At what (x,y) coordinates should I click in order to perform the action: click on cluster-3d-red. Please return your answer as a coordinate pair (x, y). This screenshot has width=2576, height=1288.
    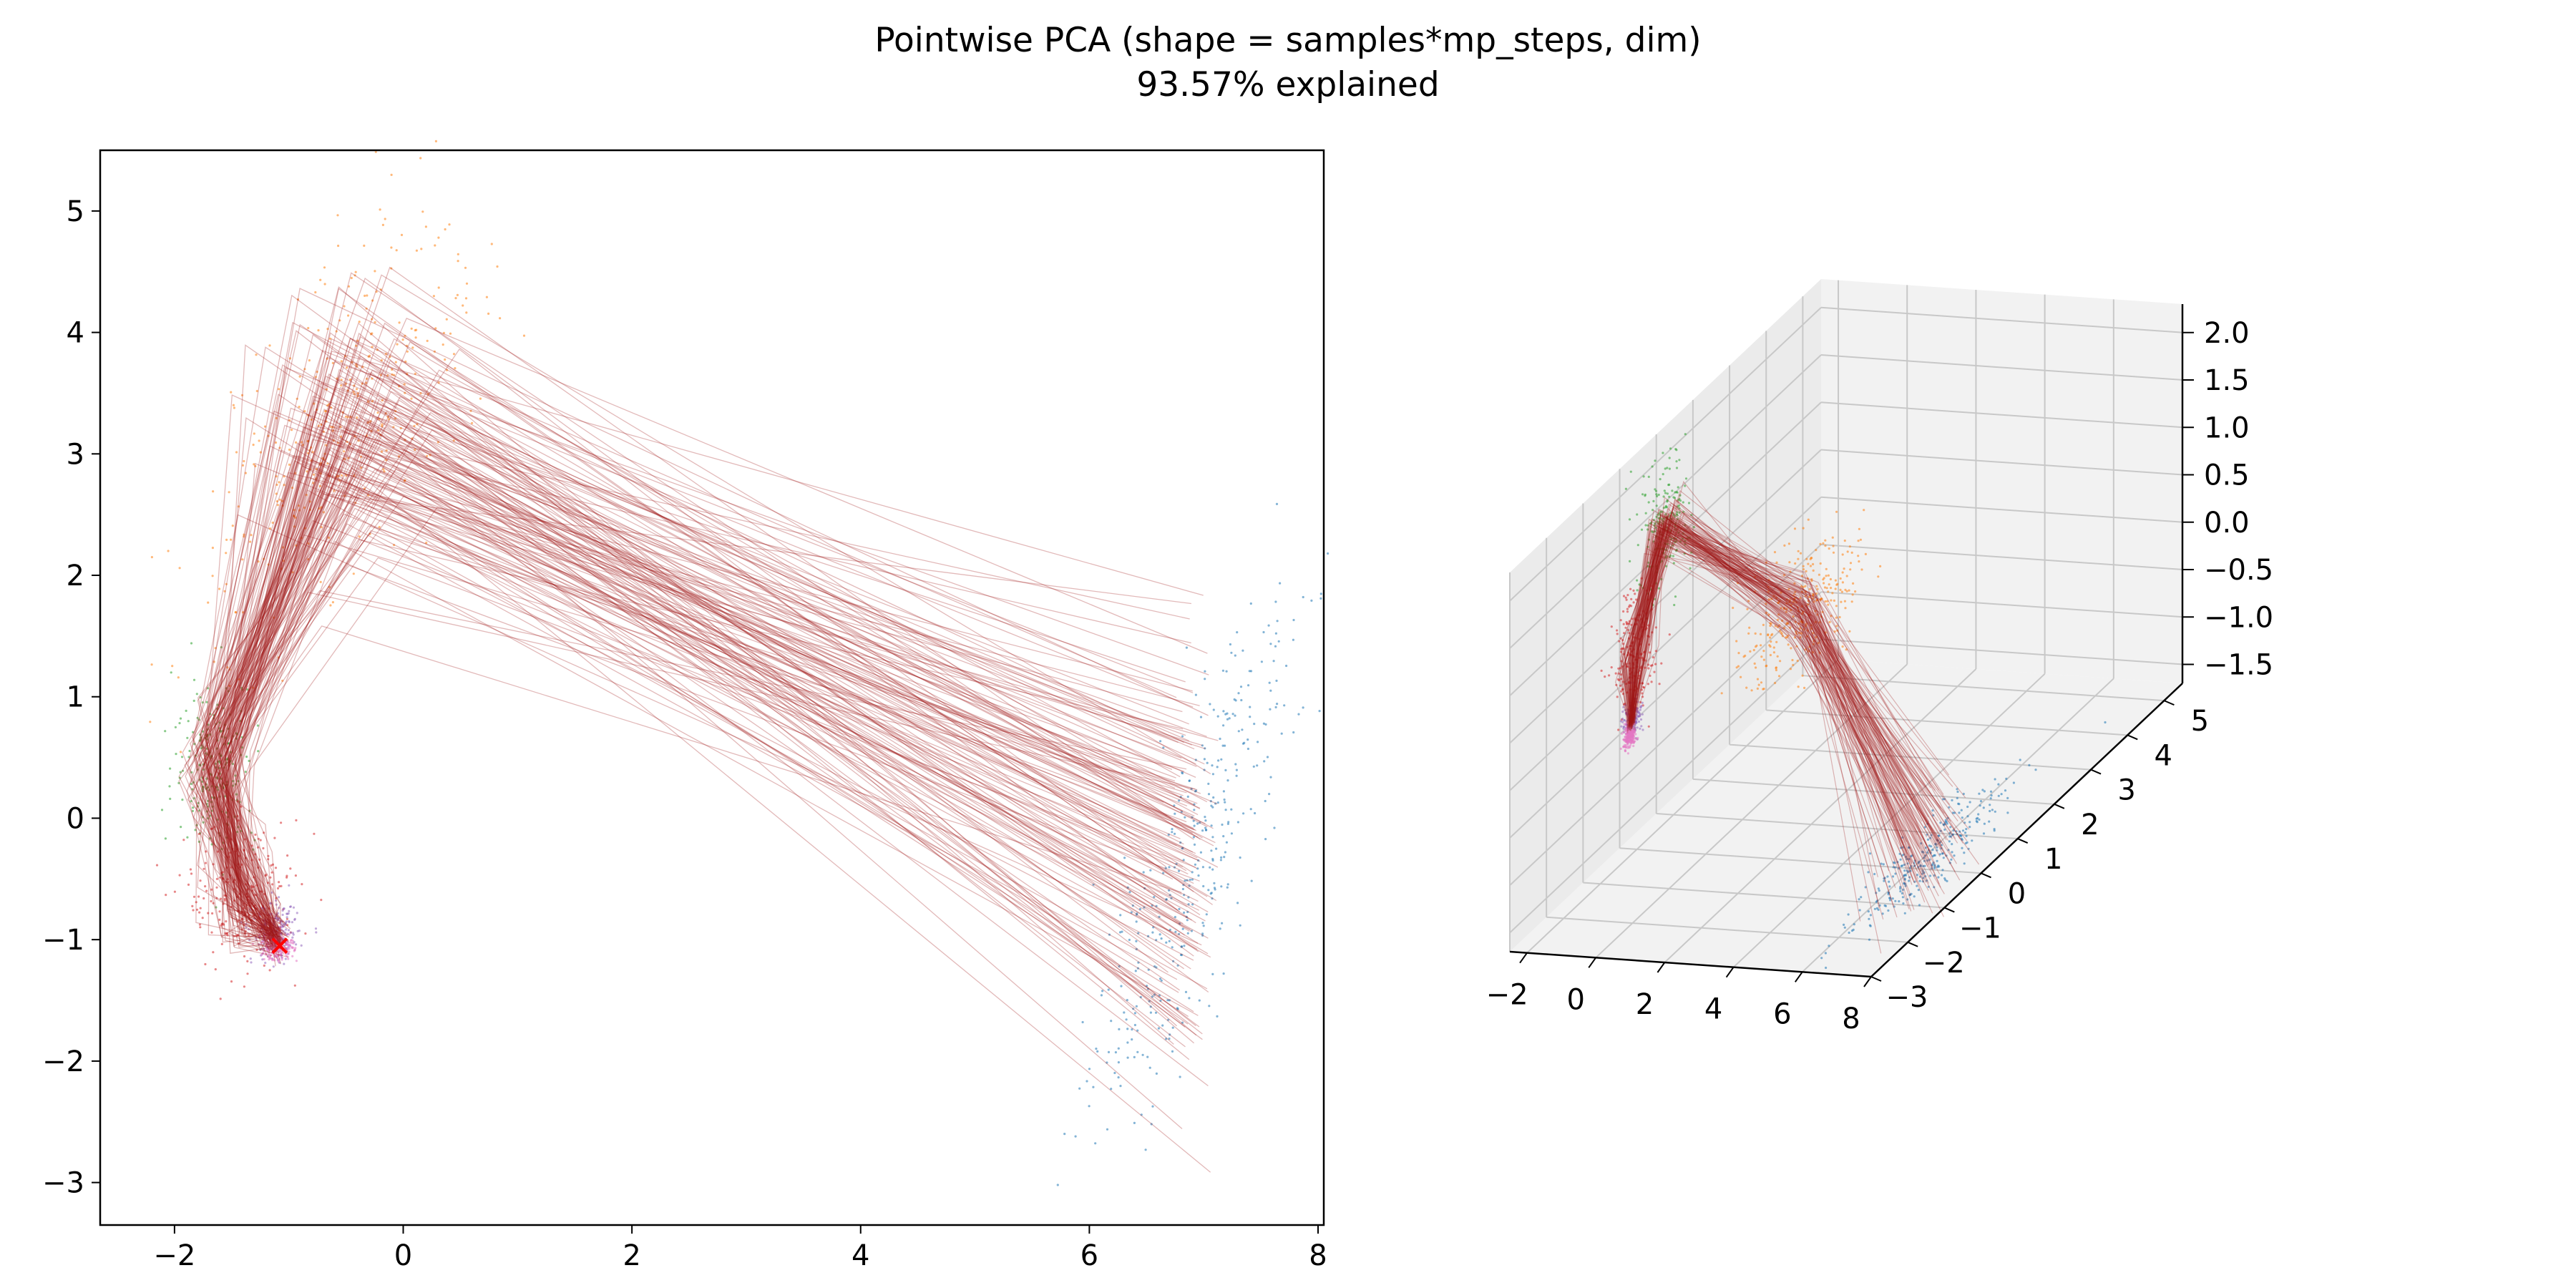
    Looking at the image, I should click on (1635, 660).